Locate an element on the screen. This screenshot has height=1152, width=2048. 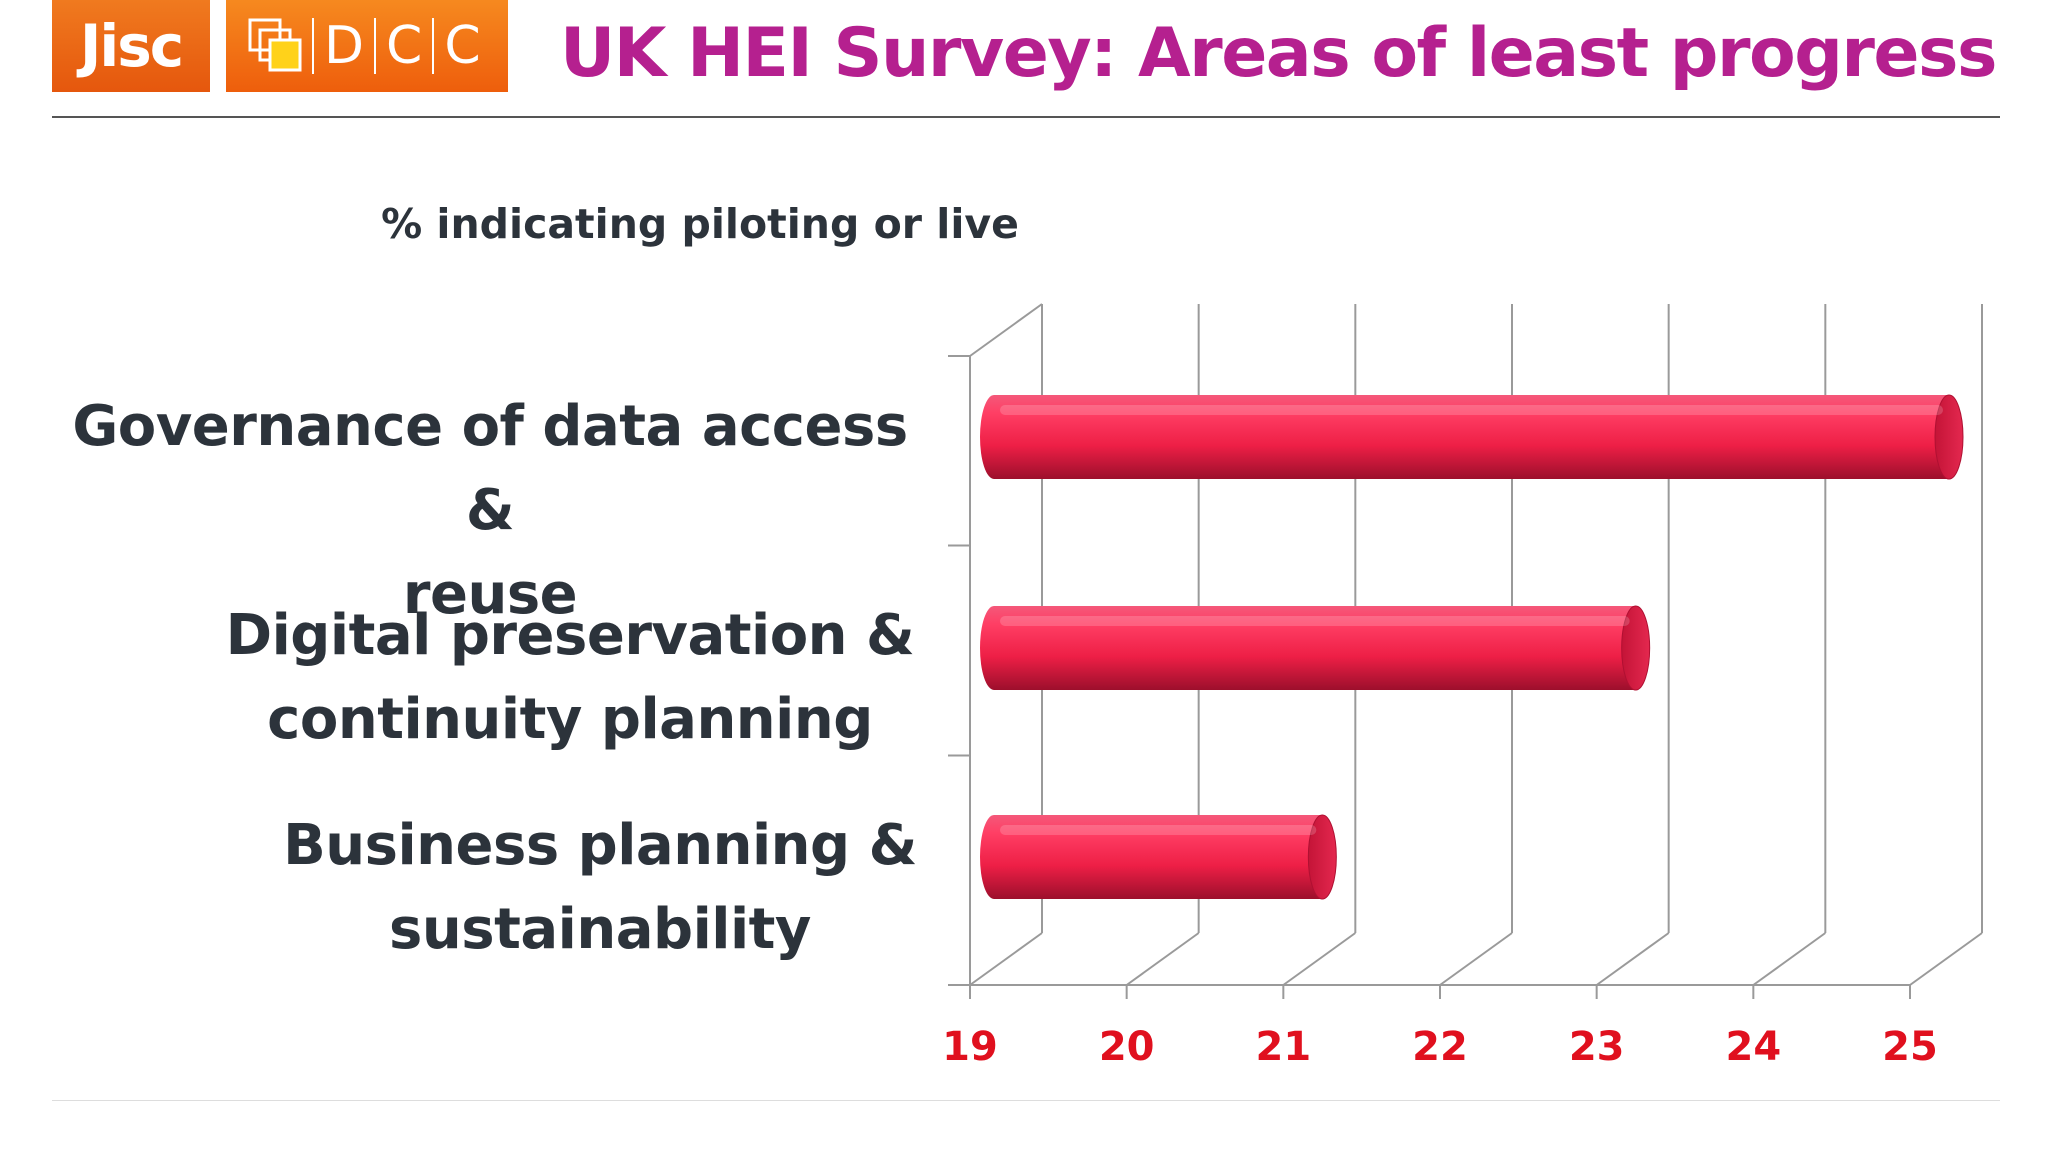
x-tick-label-22: 22 is located at coordinates (1440, 1047).